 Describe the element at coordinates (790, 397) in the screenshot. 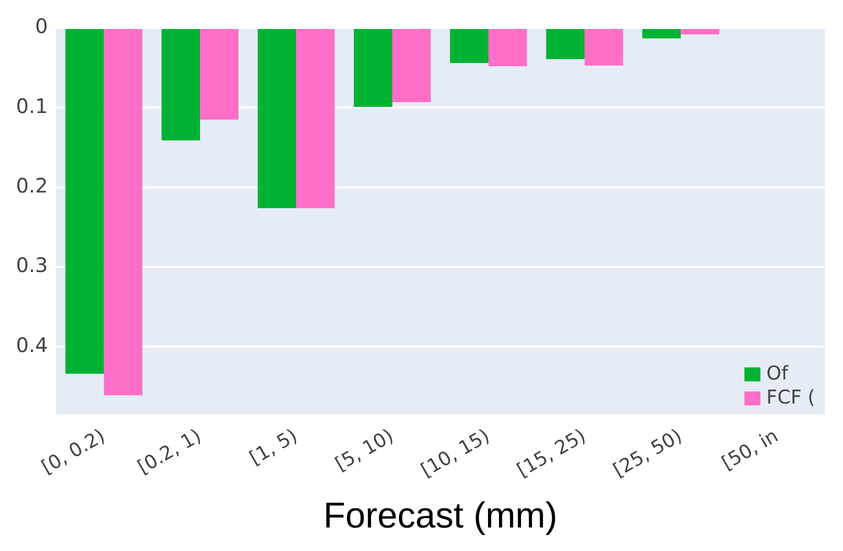

I see `legend-label: FCF (` at that location.